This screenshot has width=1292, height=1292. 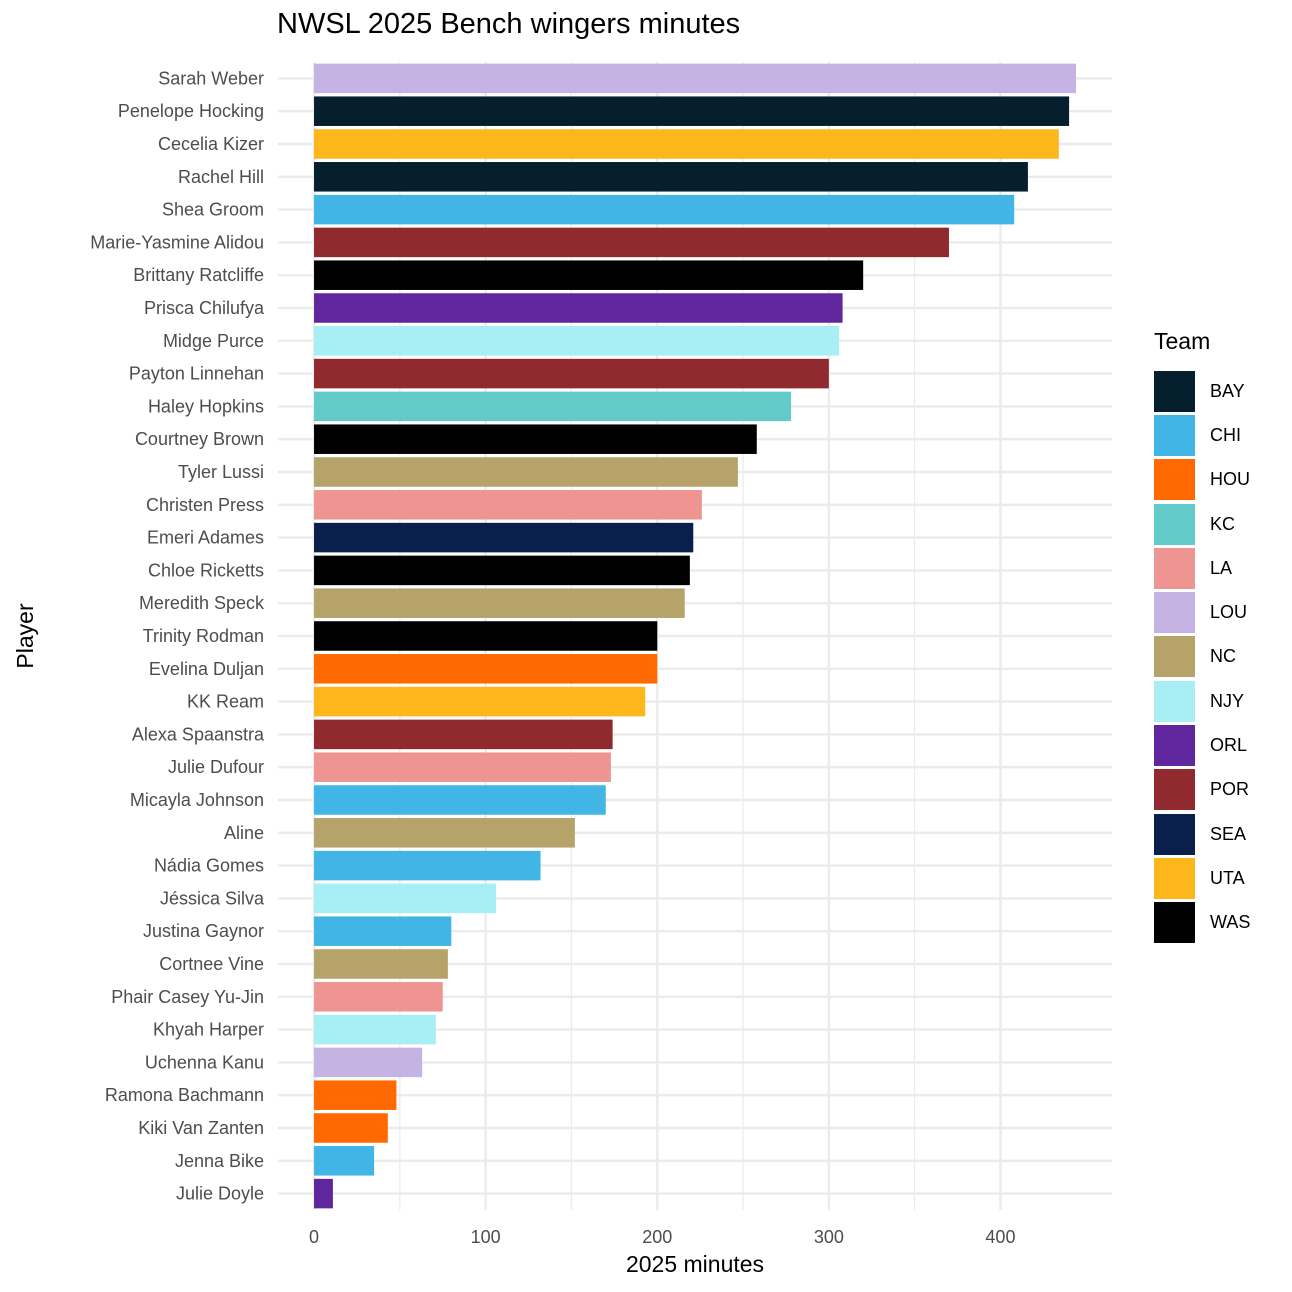 I want to click on legend-item: NC, so click(x=1202, y=657).